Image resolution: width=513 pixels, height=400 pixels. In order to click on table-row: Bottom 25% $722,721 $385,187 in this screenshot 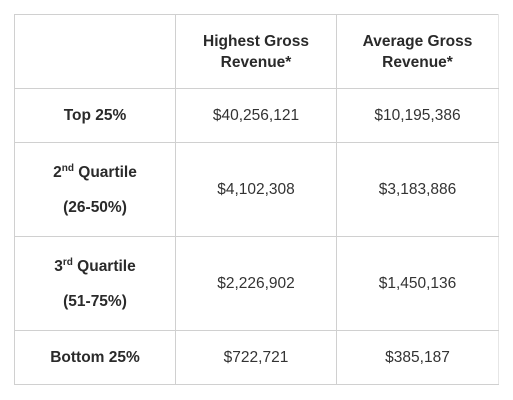, I will do `click(256, 357)`.